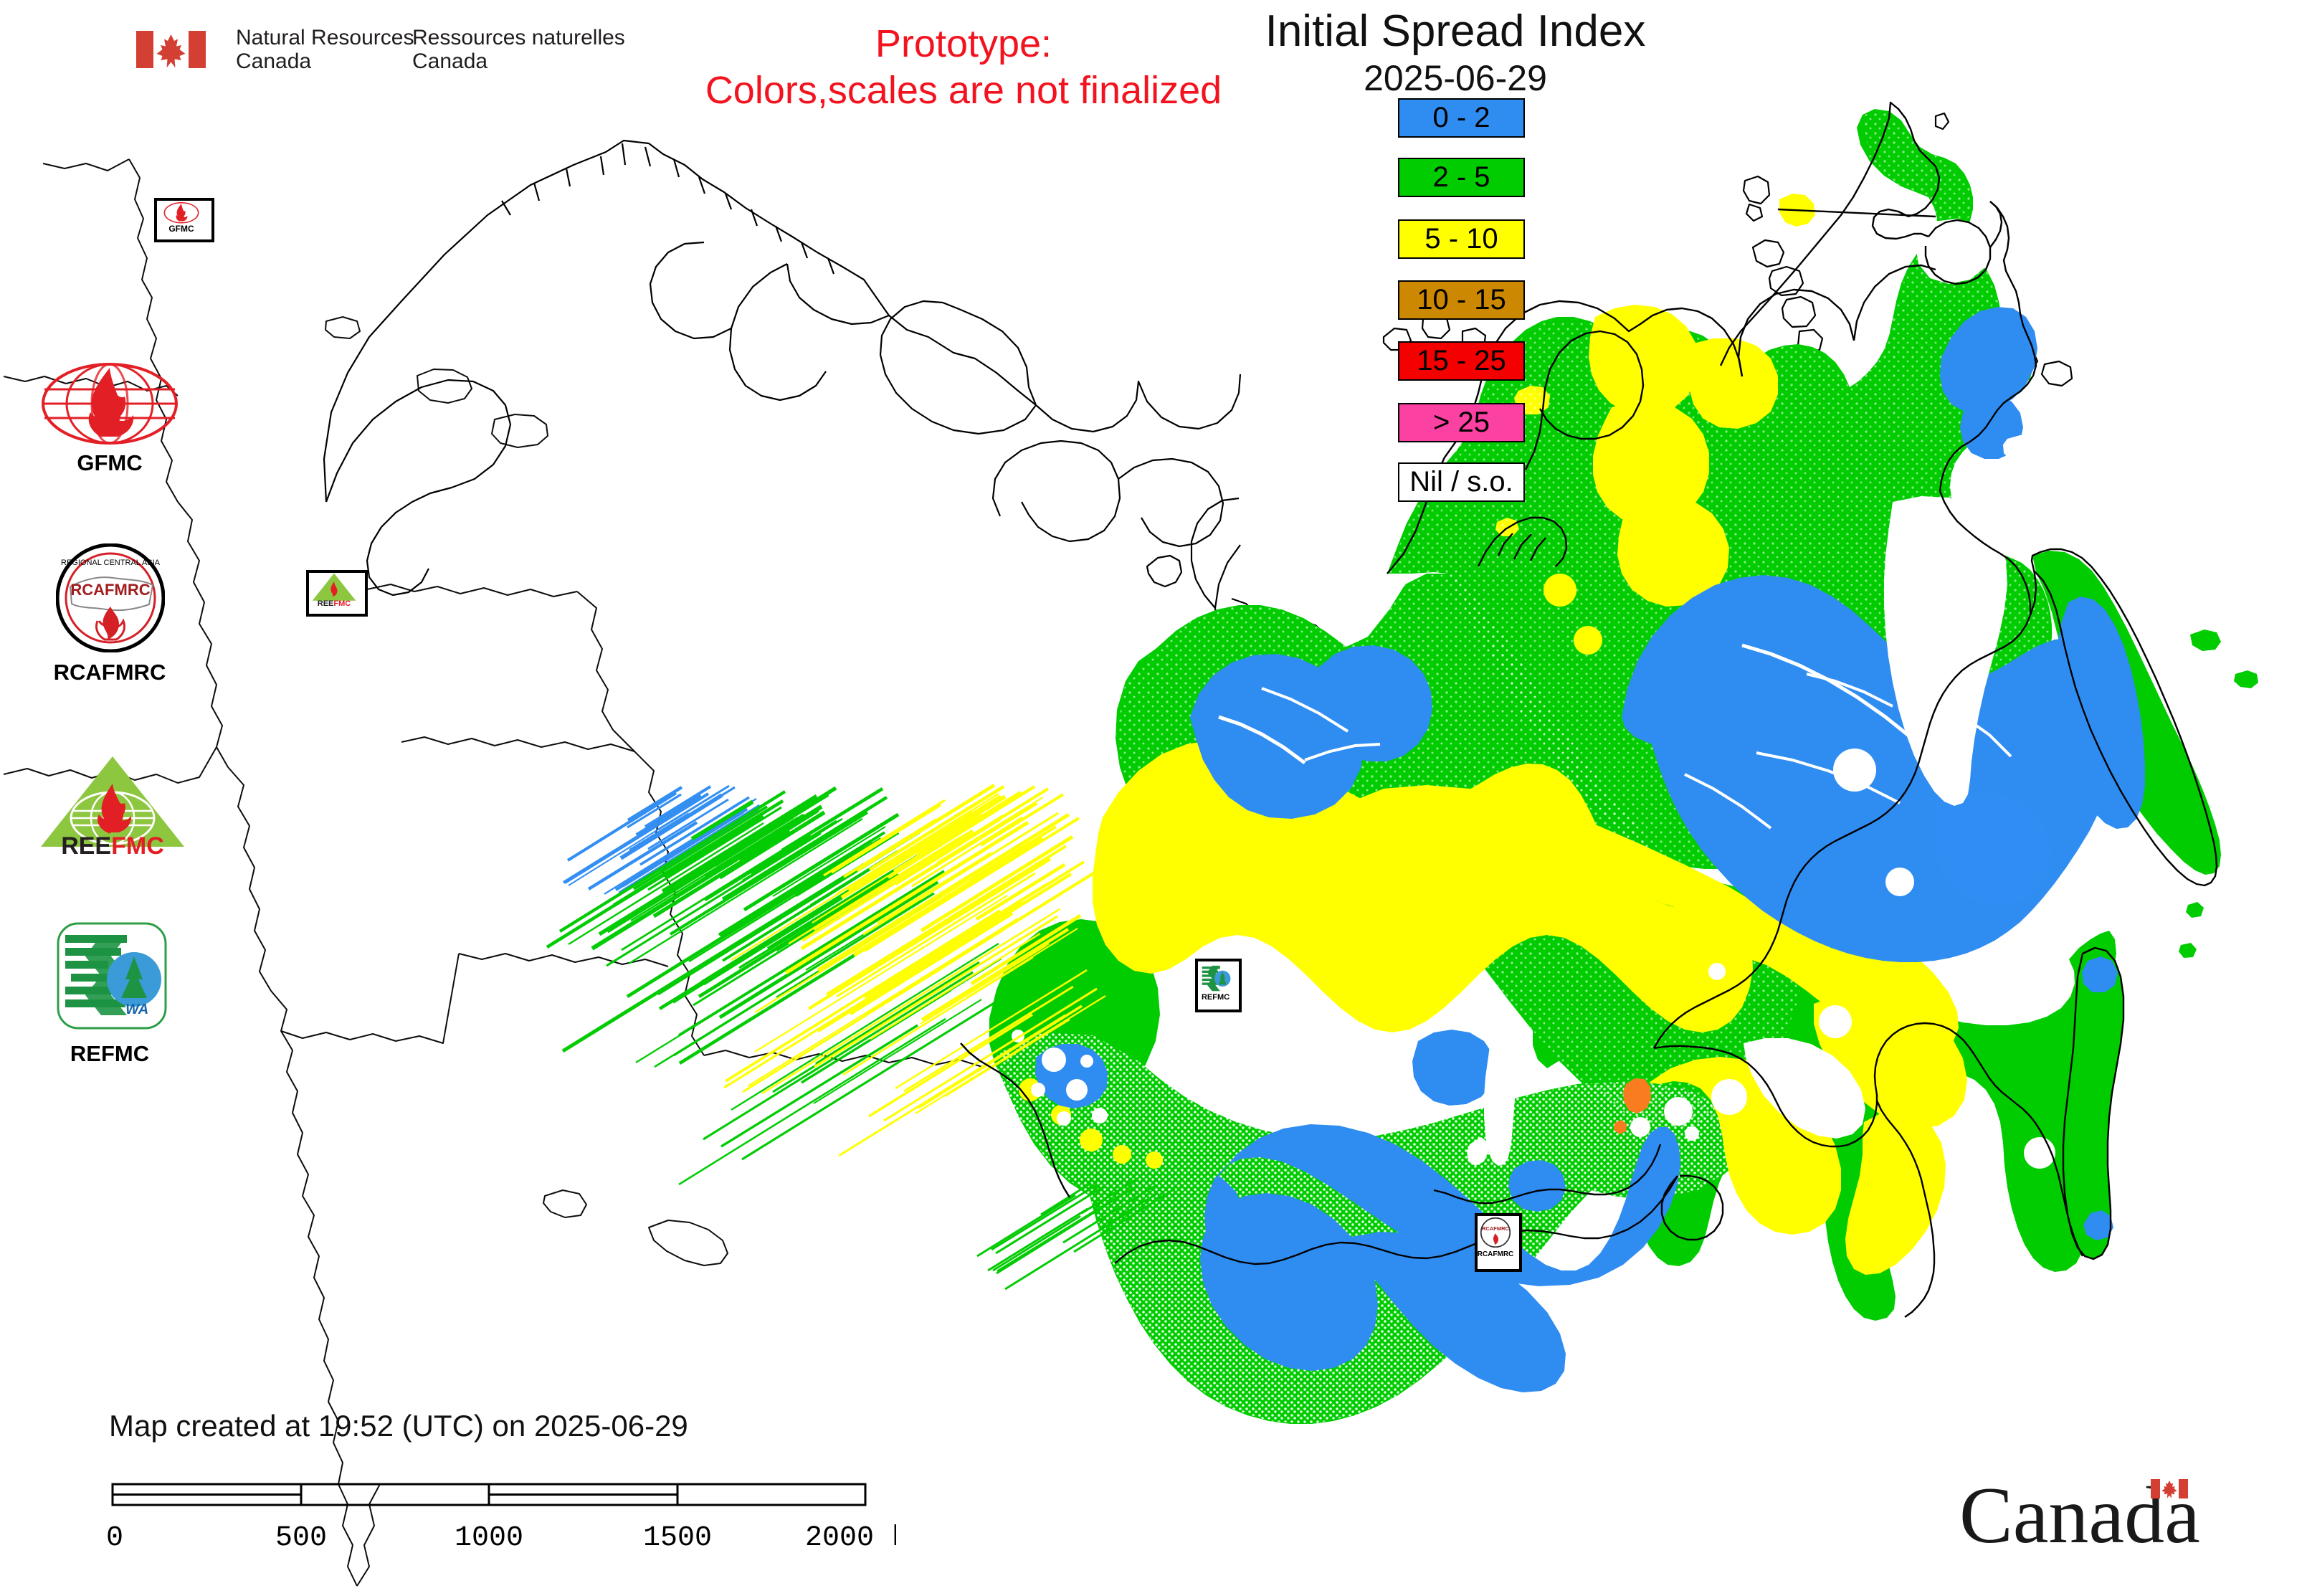 The height and width of the screenshot is (1596, 2302). What do you see at coordinates (113, 845) in the screenshot?
I see `svg-text: REEFMC` at bounding box center [113, 845].